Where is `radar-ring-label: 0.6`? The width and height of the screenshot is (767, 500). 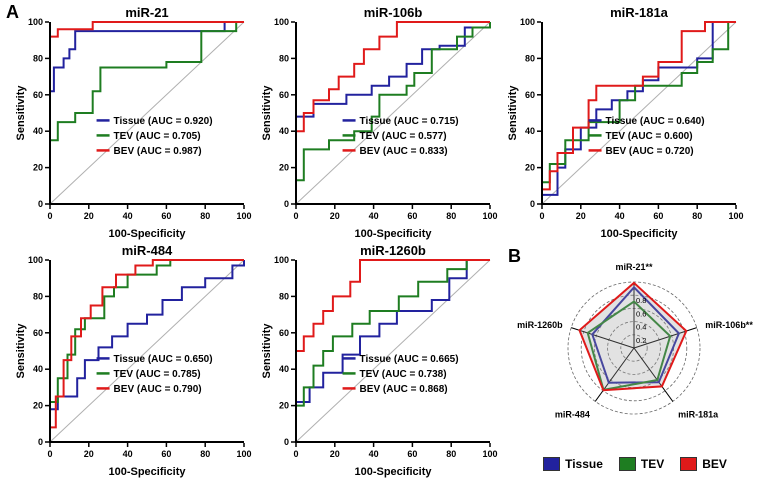
radar-ring-label: 0.6 is located at coordinates (641, 313).